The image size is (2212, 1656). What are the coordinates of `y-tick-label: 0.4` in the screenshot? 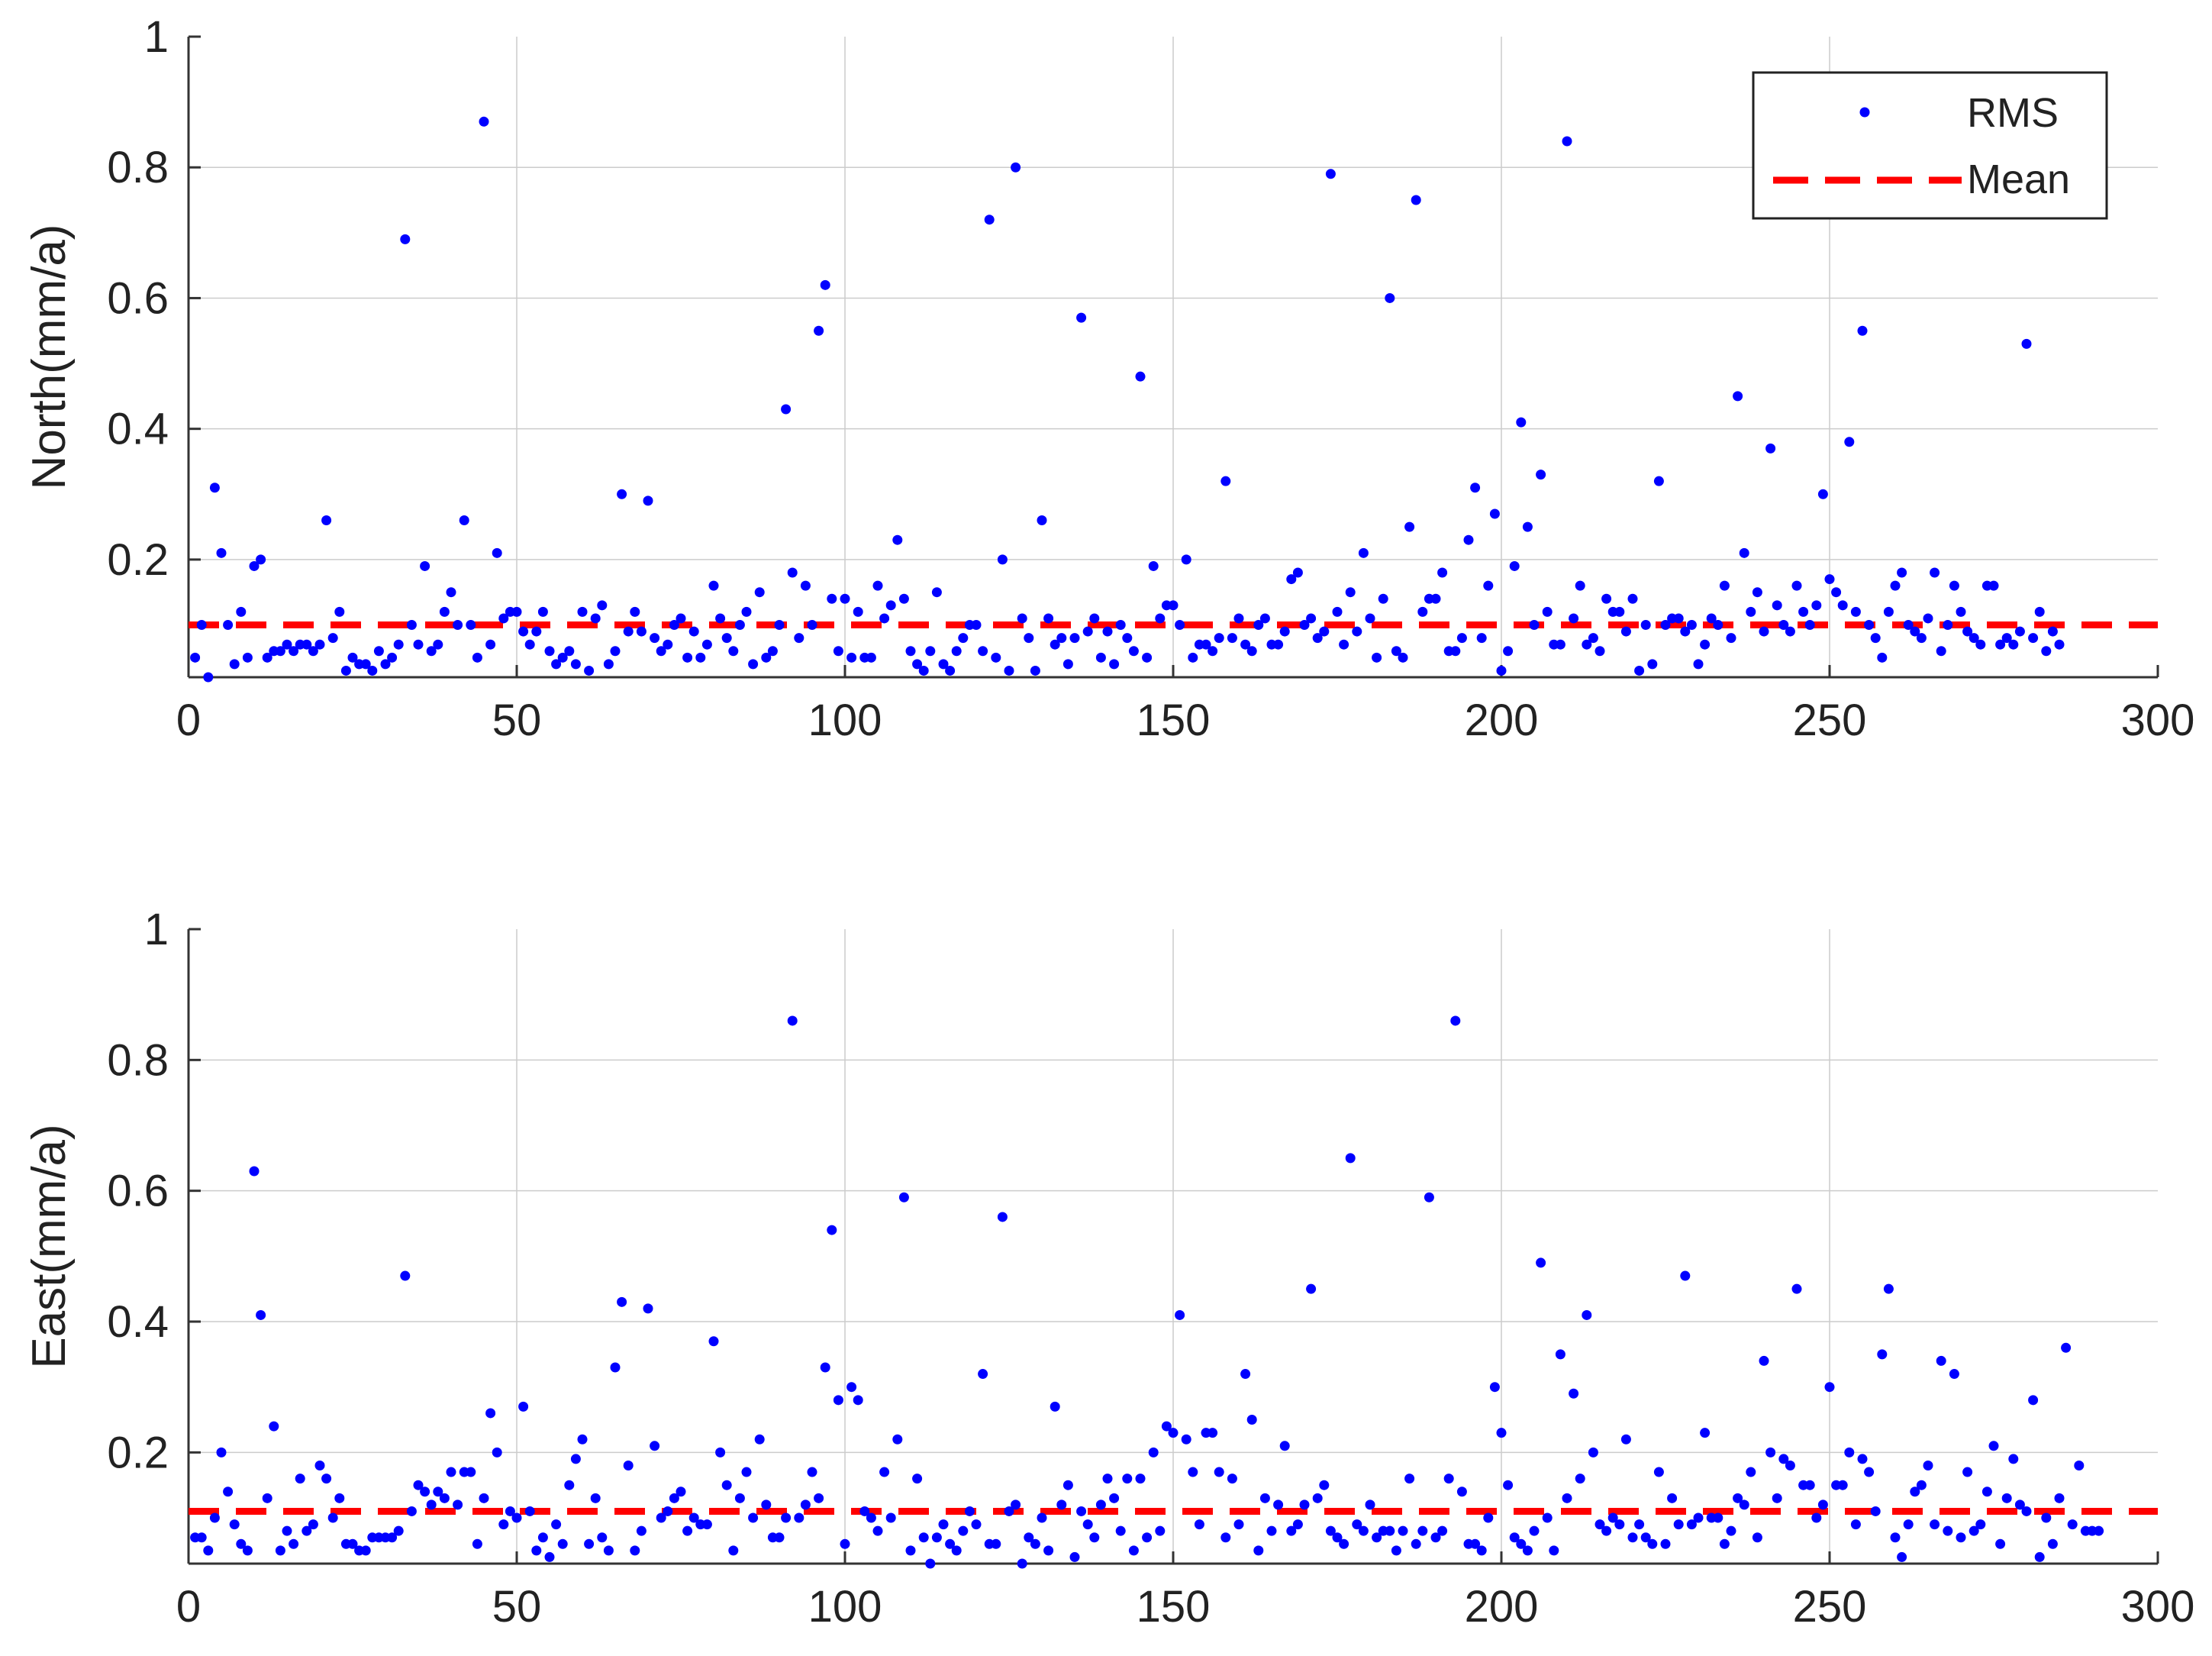 It's located at (138, 1322).